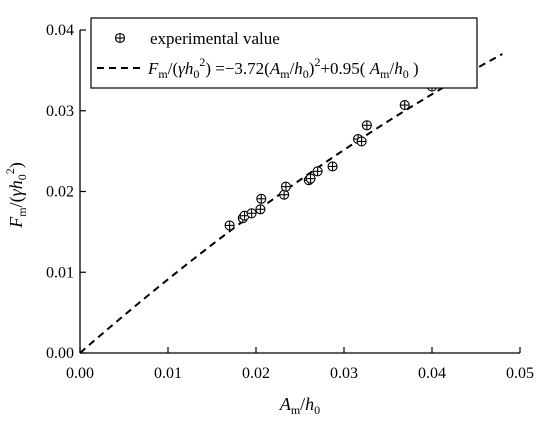 The width and height of the screenshot is (550, 425). Describe the element at coordinates (256, 373) in the screenshot. I see `x-tick-label: 0.02` at that location.